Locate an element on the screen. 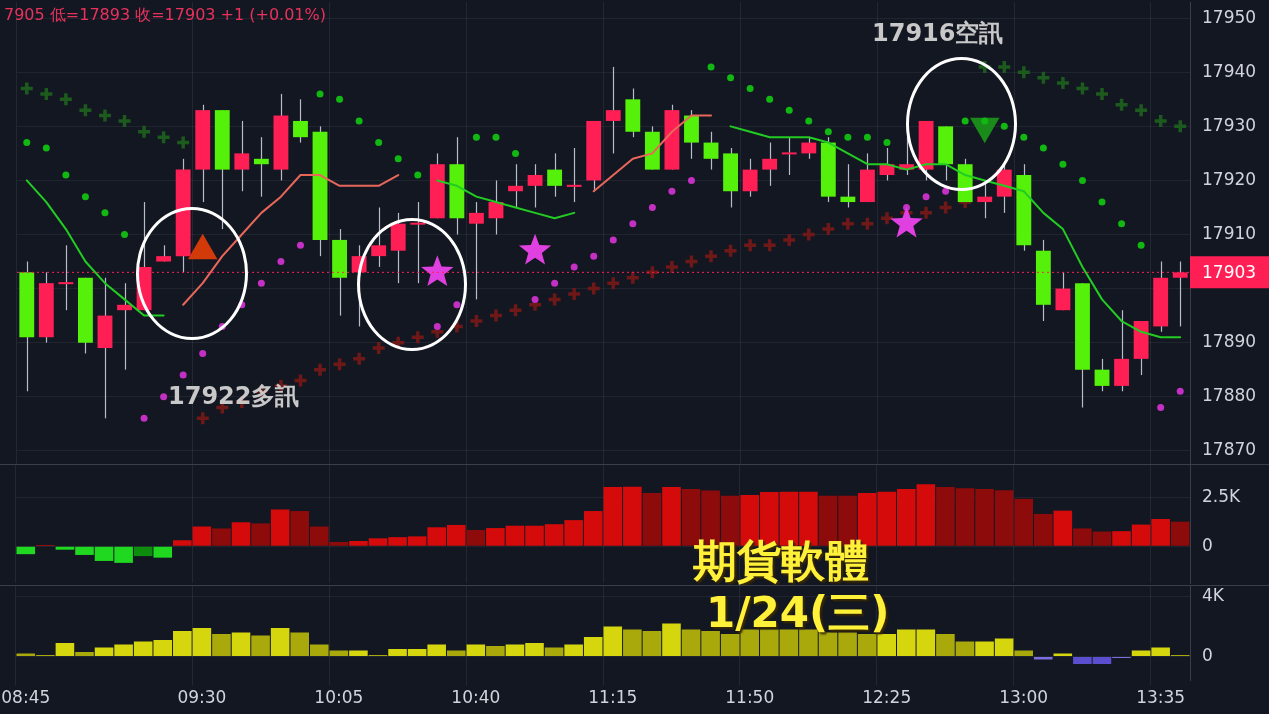  annotation: 17922多訊 is located at coordinates (234, 396).